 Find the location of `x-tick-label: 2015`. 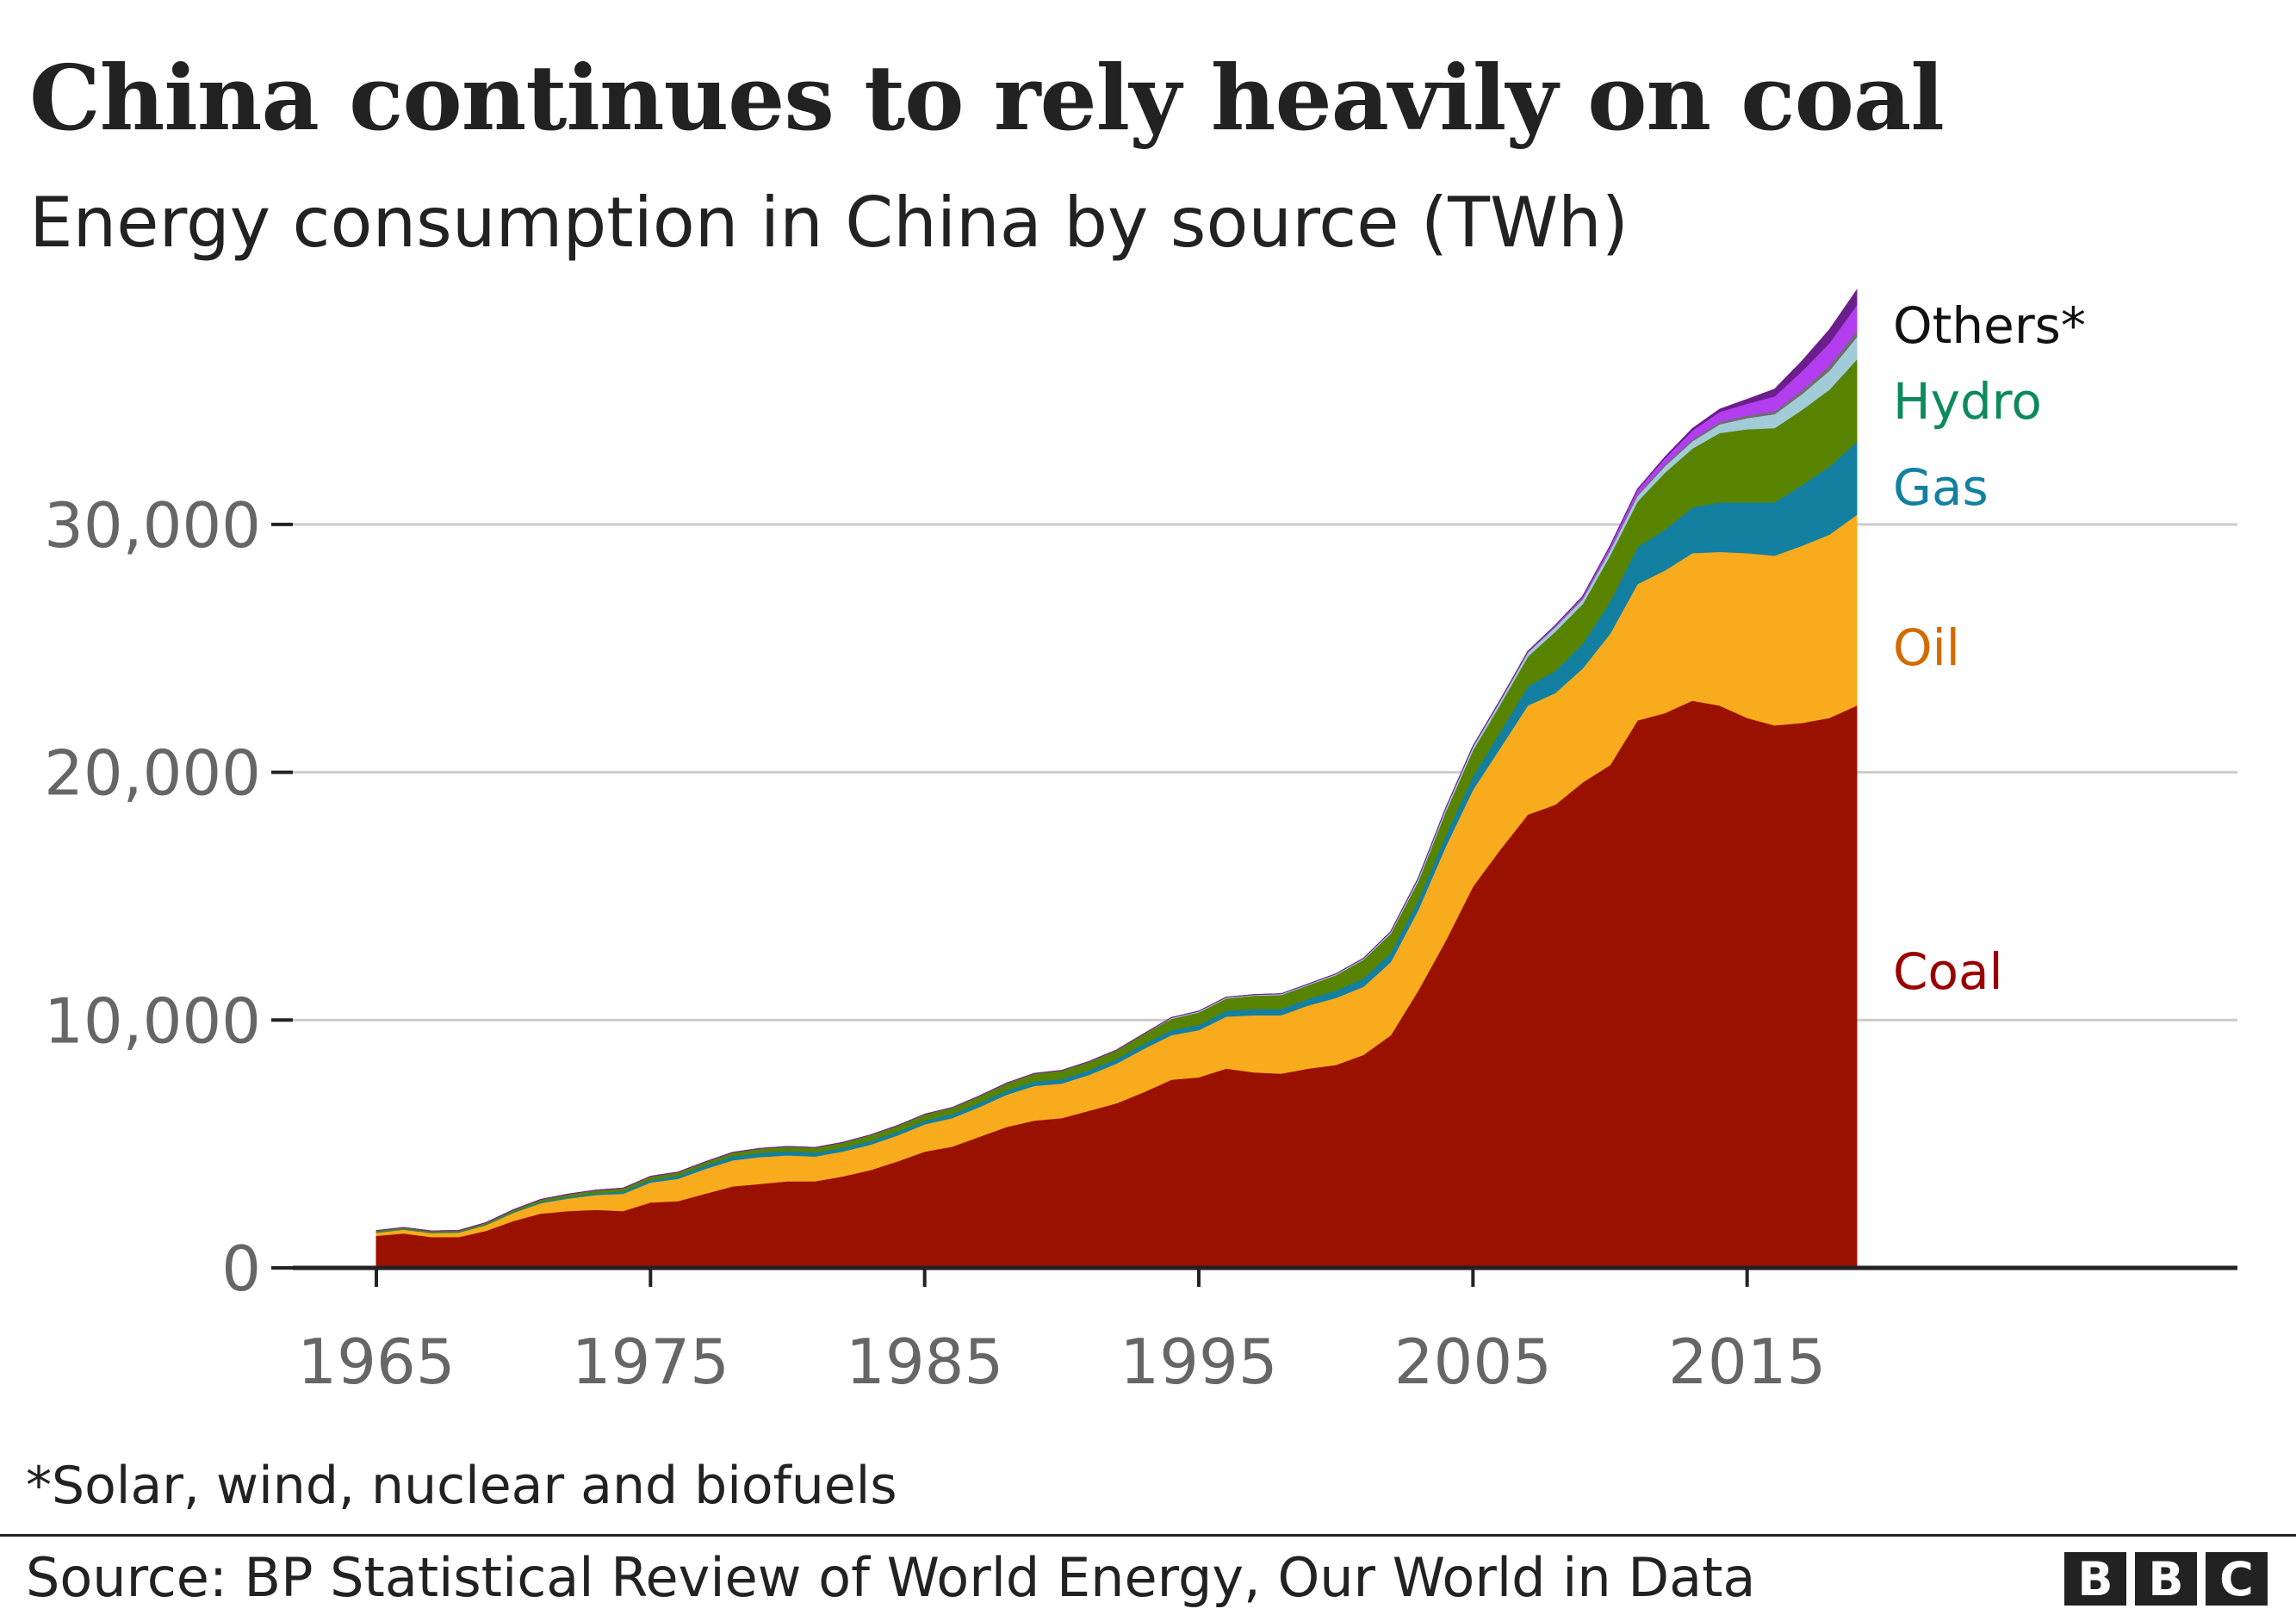

x-tick-label: 2015 is located at coordinates (1747, 1362).